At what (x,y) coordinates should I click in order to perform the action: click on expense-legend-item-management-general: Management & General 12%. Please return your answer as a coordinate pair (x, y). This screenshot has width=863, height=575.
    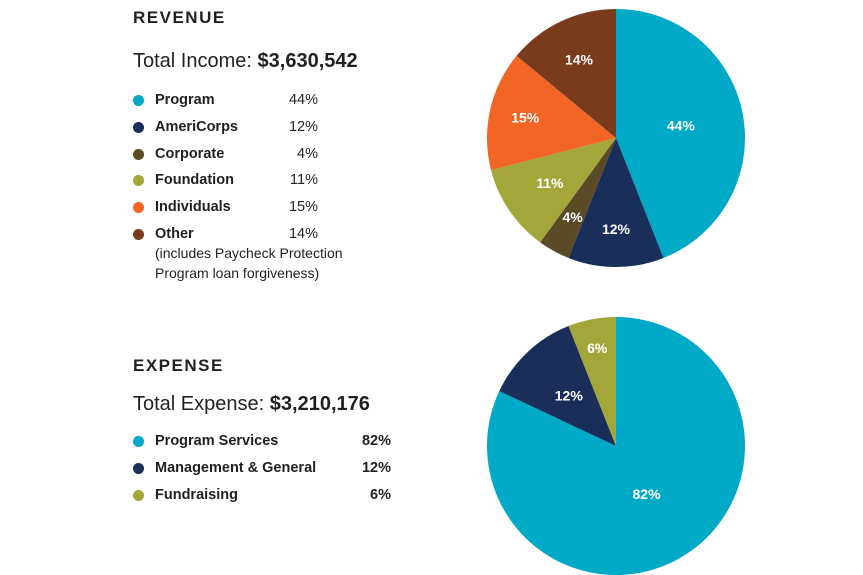
    Looking at the image, I should click on (262, 472).